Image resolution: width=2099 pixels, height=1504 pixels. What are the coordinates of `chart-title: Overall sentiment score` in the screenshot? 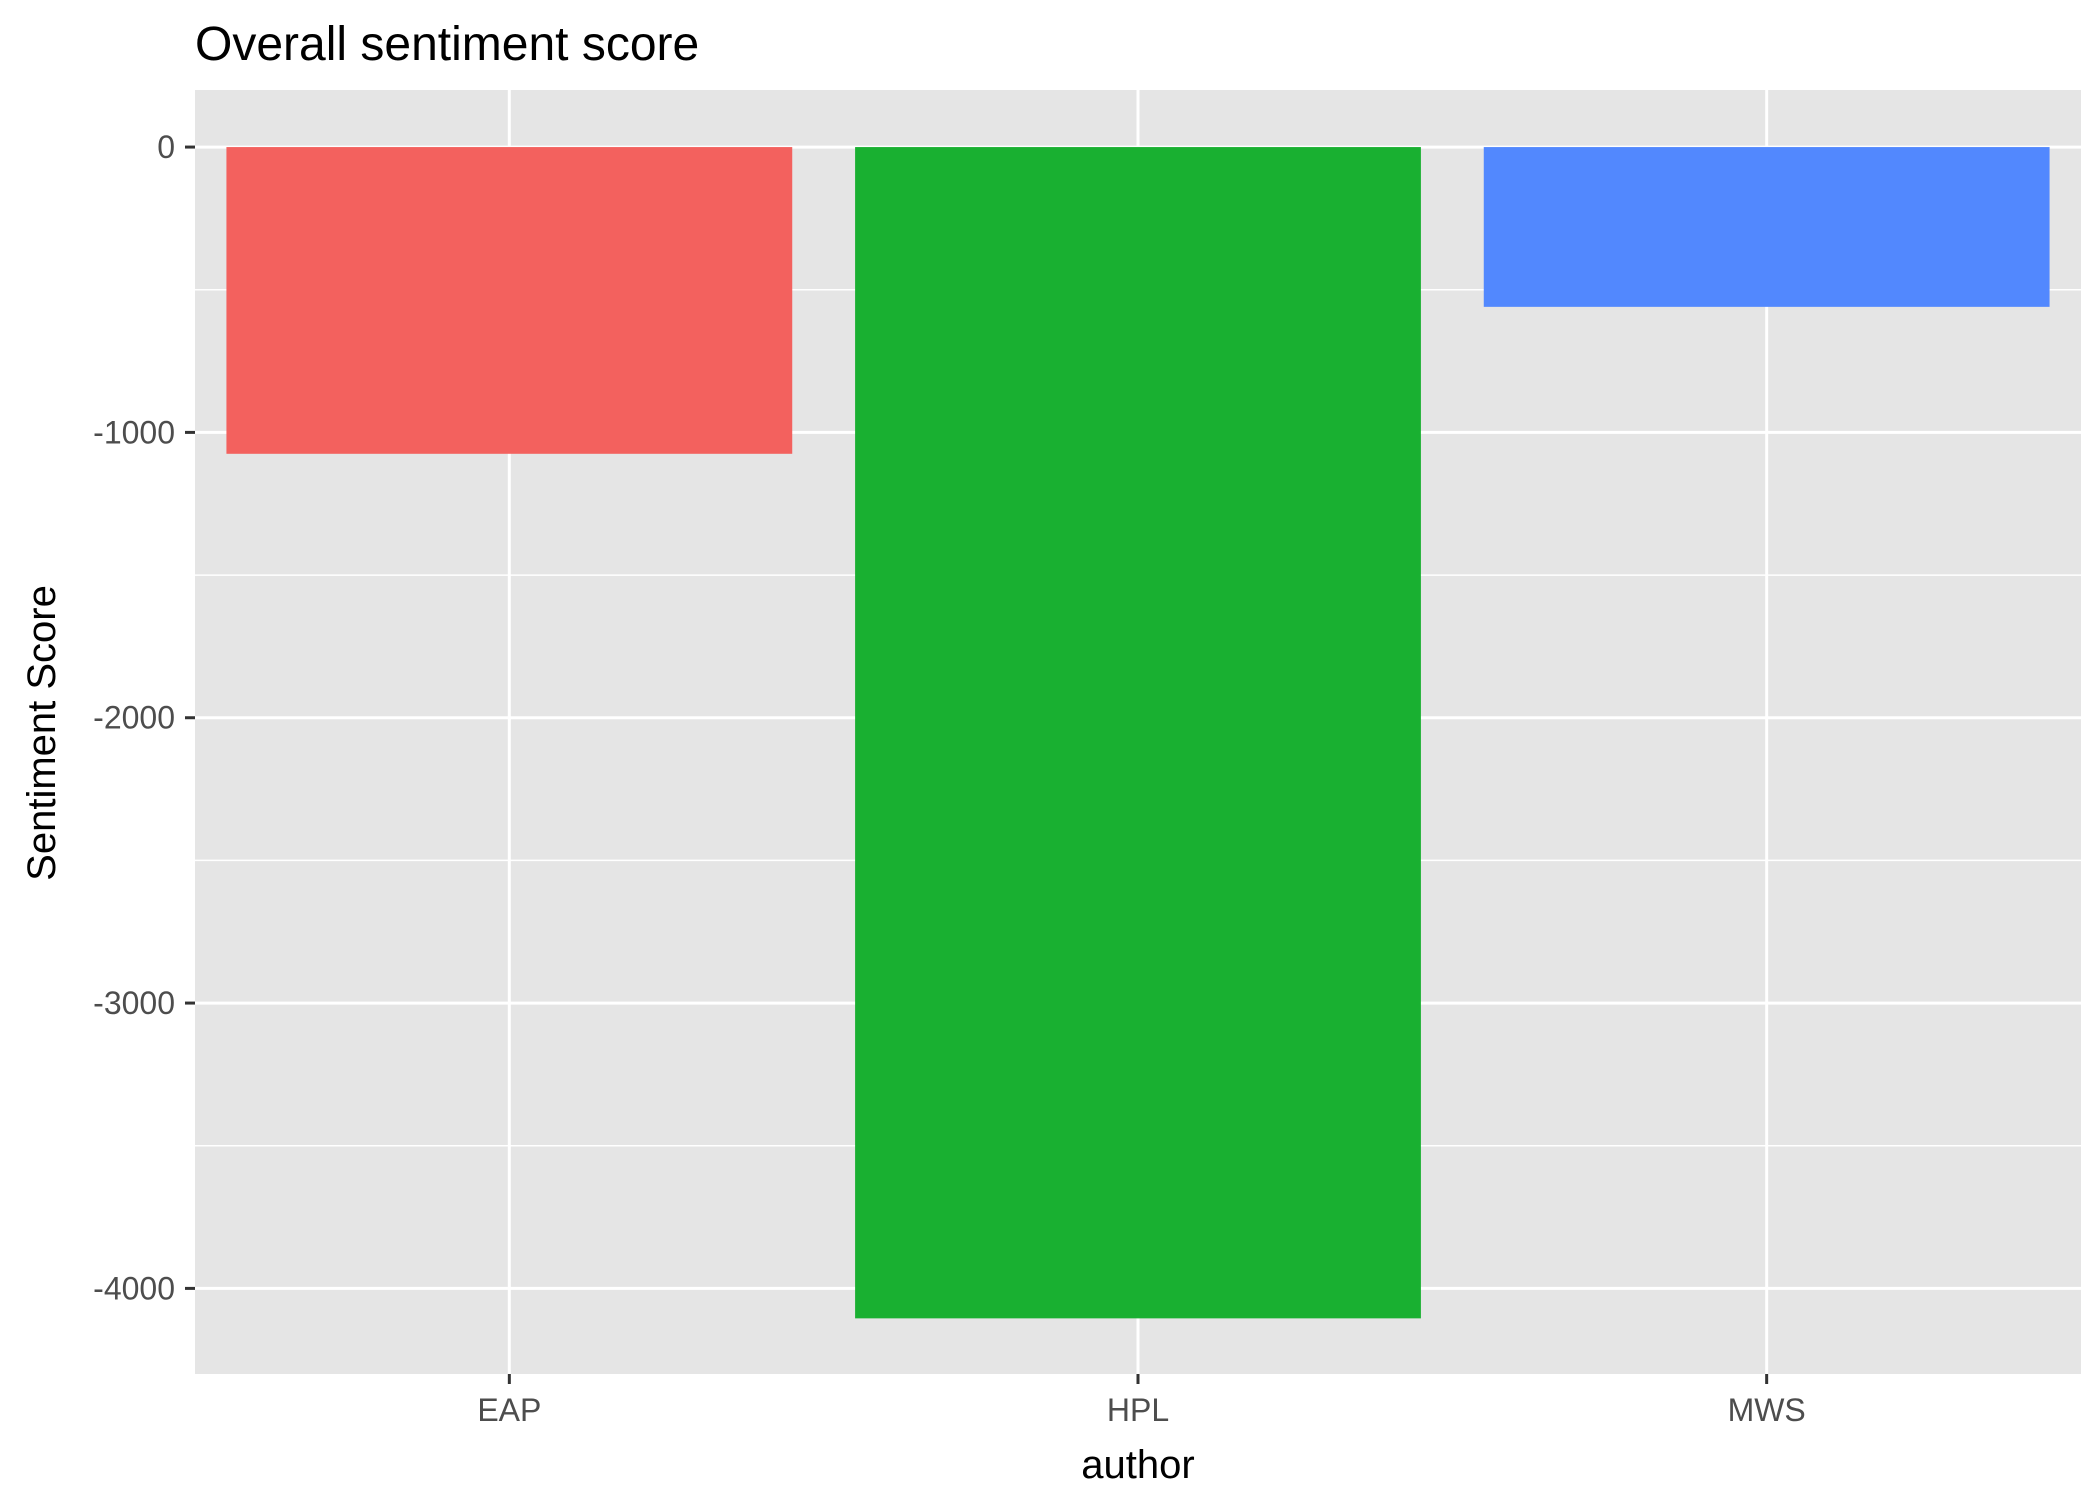 It's located at (447, 44).